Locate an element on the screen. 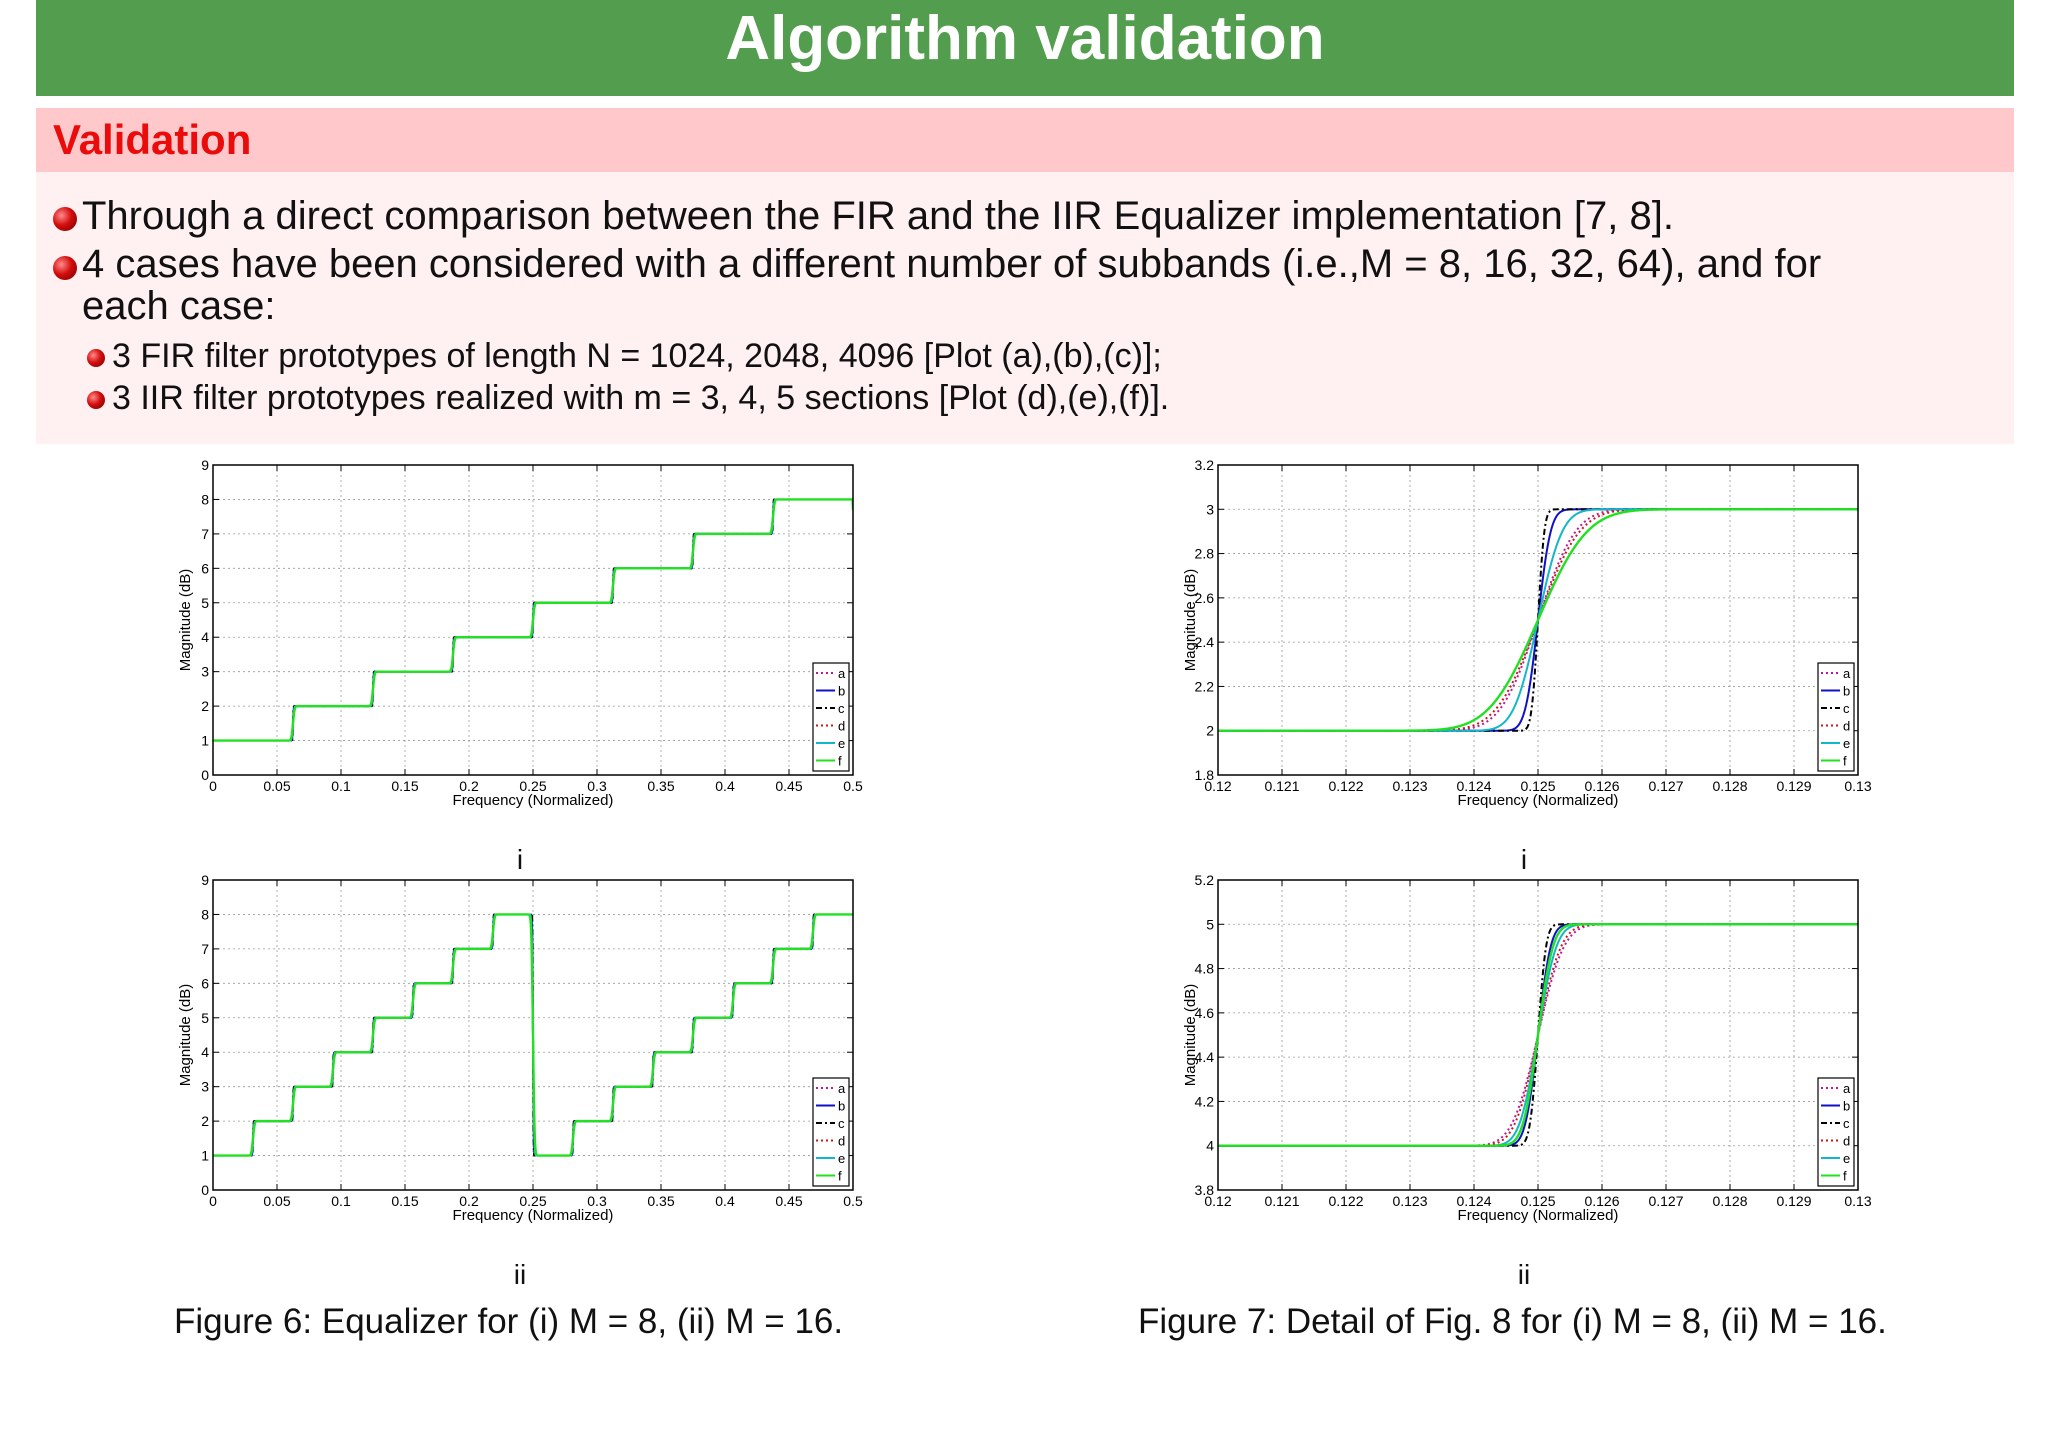 Image resolution: width=2048 pixels, height=1448 pixels. x-tick-label: 0.124 is located at coordinates (1473, 1201).